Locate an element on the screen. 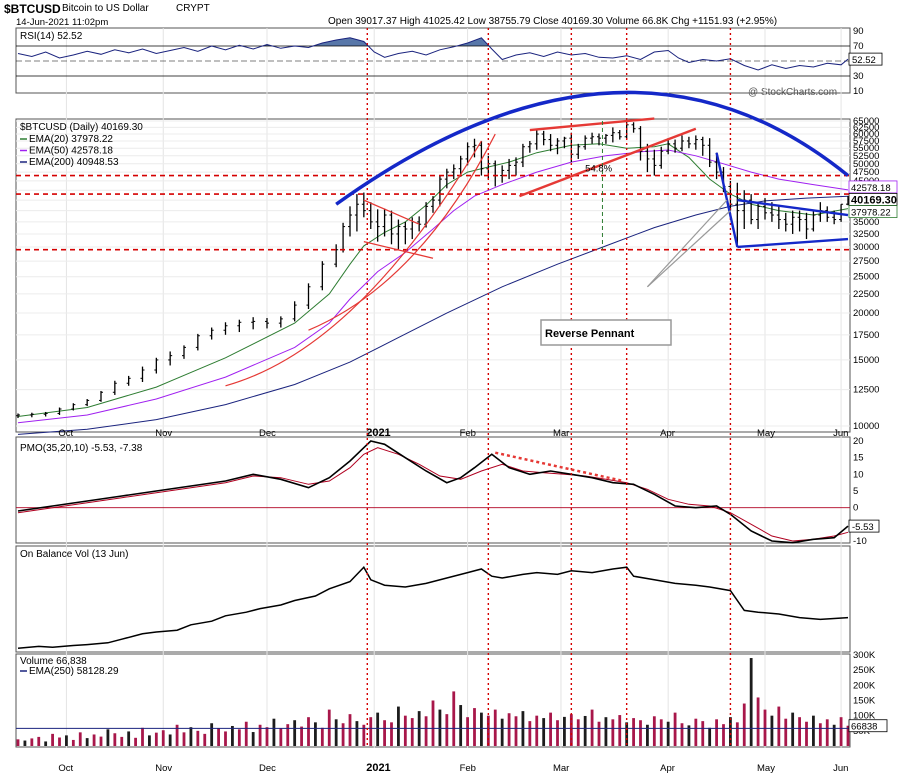 The image size is (900, 775). callout-box is located at coordinates (606, 332).